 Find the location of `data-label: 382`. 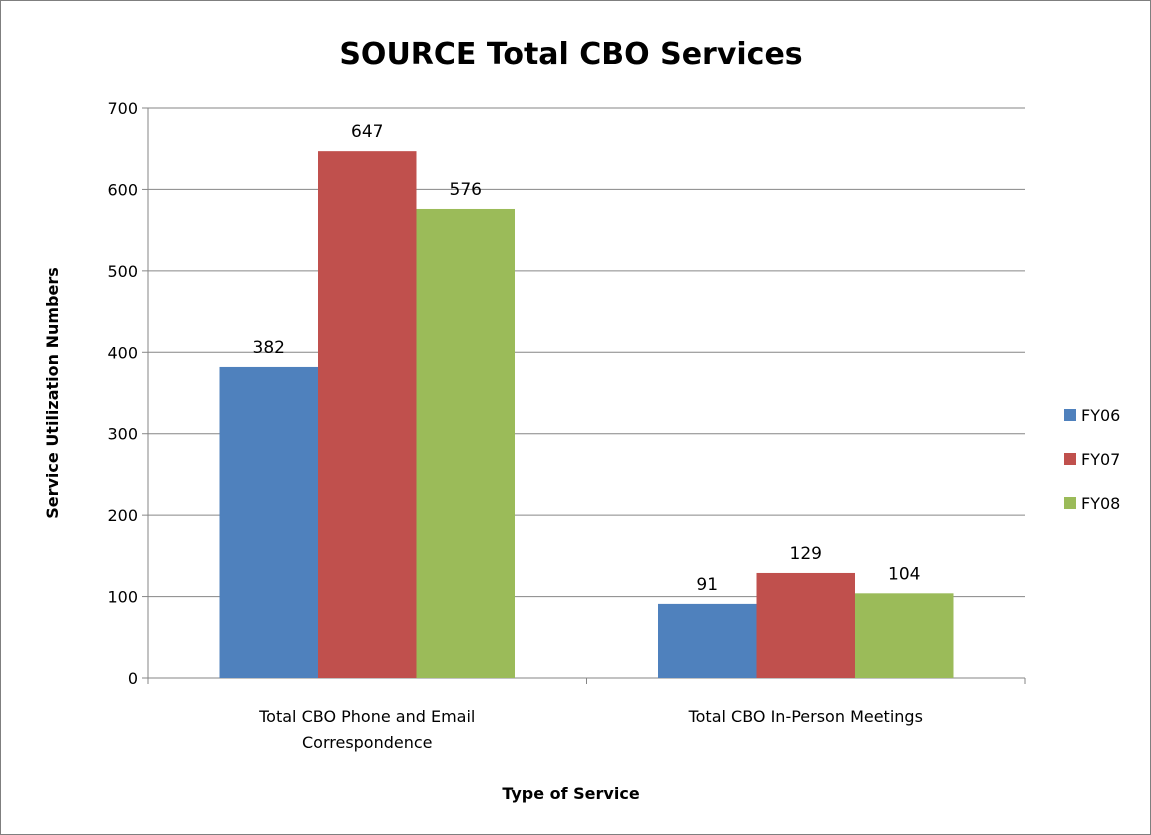

data-label: 382 is located at coordinates (269, 348).